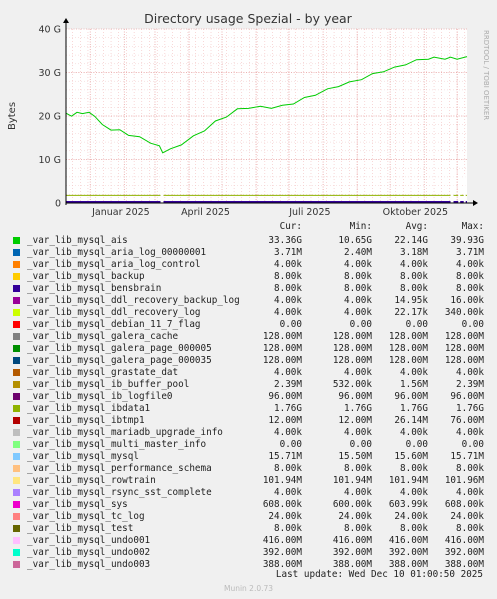  What do you see at coordinates (379, 574) in the screenshot?
I see `last-update: Last update: Wed Dec 10 01:00:50 2025` at bounding box center [379, 574].